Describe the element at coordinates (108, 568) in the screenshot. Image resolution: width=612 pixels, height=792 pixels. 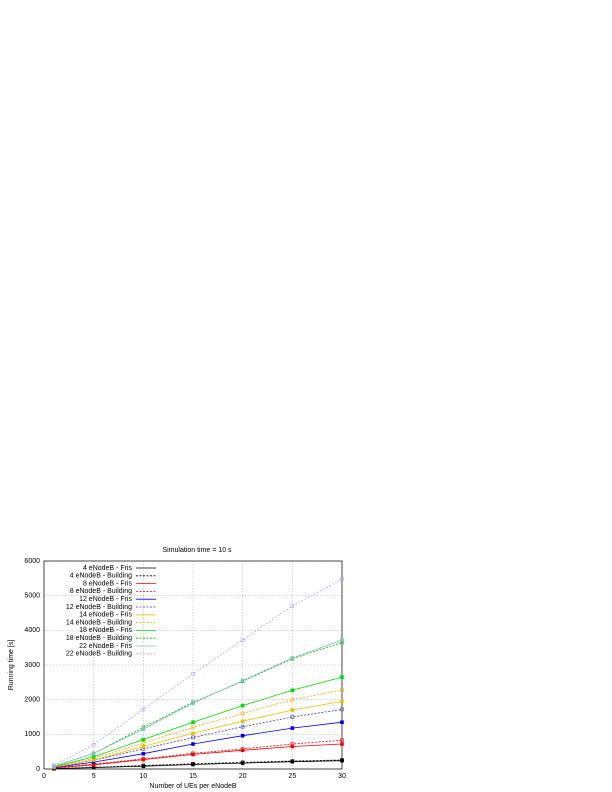
I see `legend-label: 4 eNodeB - Fris` at that location.